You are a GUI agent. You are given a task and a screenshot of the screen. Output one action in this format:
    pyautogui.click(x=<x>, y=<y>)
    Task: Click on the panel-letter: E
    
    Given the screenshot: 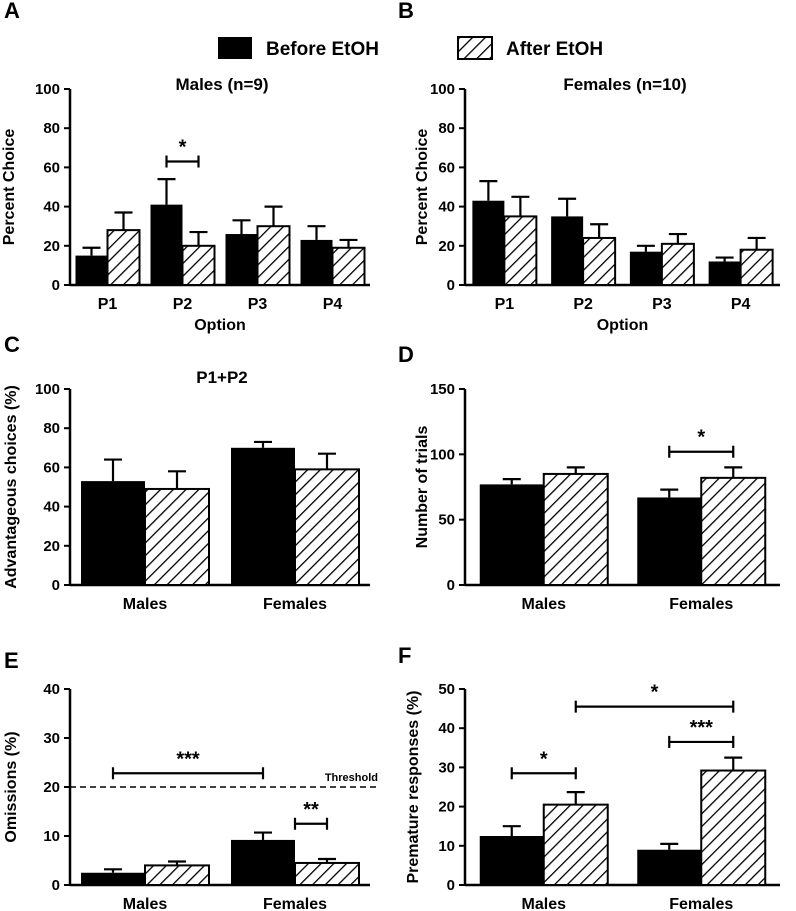 What is the action you would take?
    pyautogui.click(x=11, y=660)
    